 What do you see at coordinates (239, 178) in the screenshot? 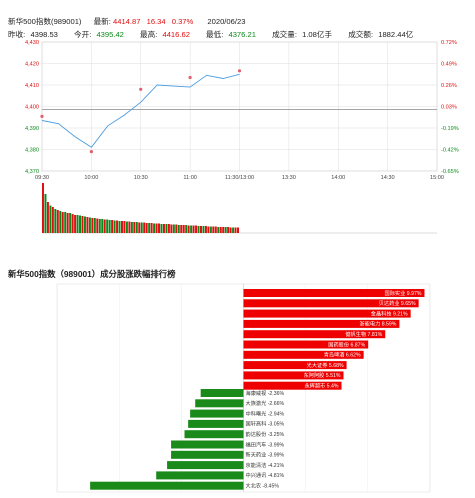
I see `time-x-tick-label: 11:30/13:00` at bounding box center [239, 178].